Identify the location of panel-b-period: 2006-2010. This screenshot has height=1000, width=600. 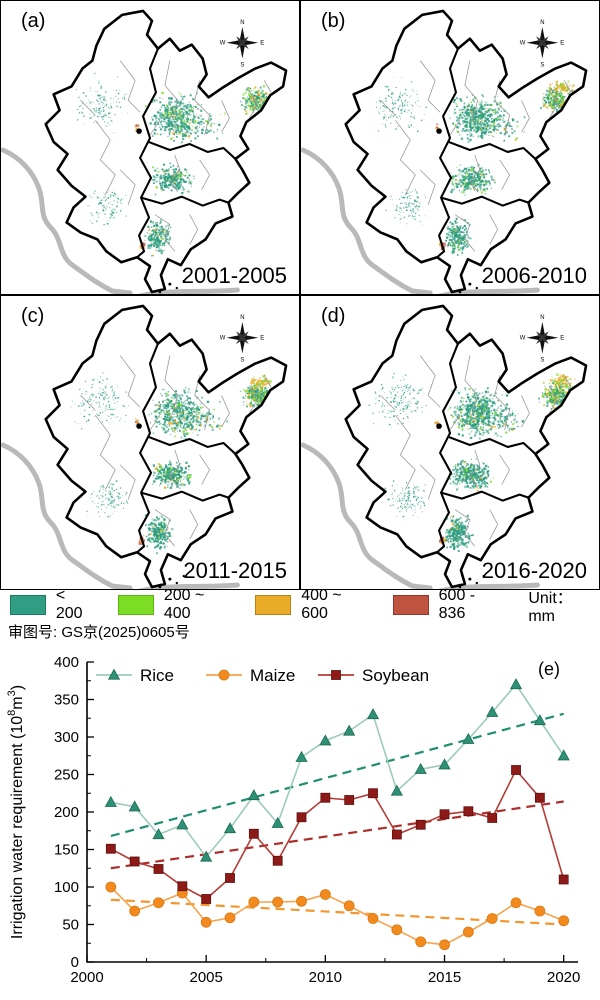
(534, 275).